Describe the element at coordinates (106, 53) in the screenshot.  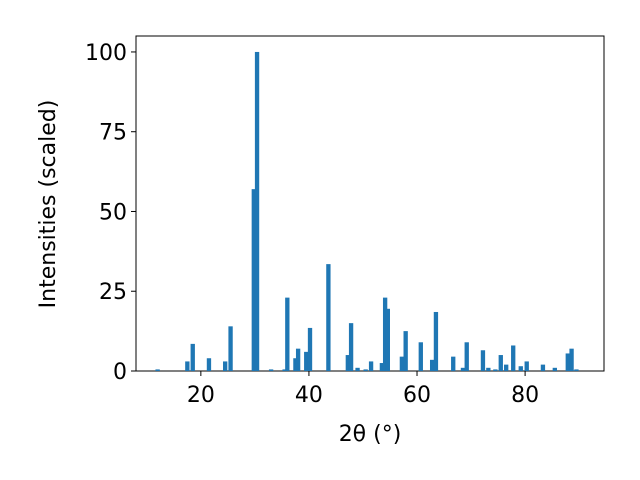
I see `y-tick-label: 100` at that location.